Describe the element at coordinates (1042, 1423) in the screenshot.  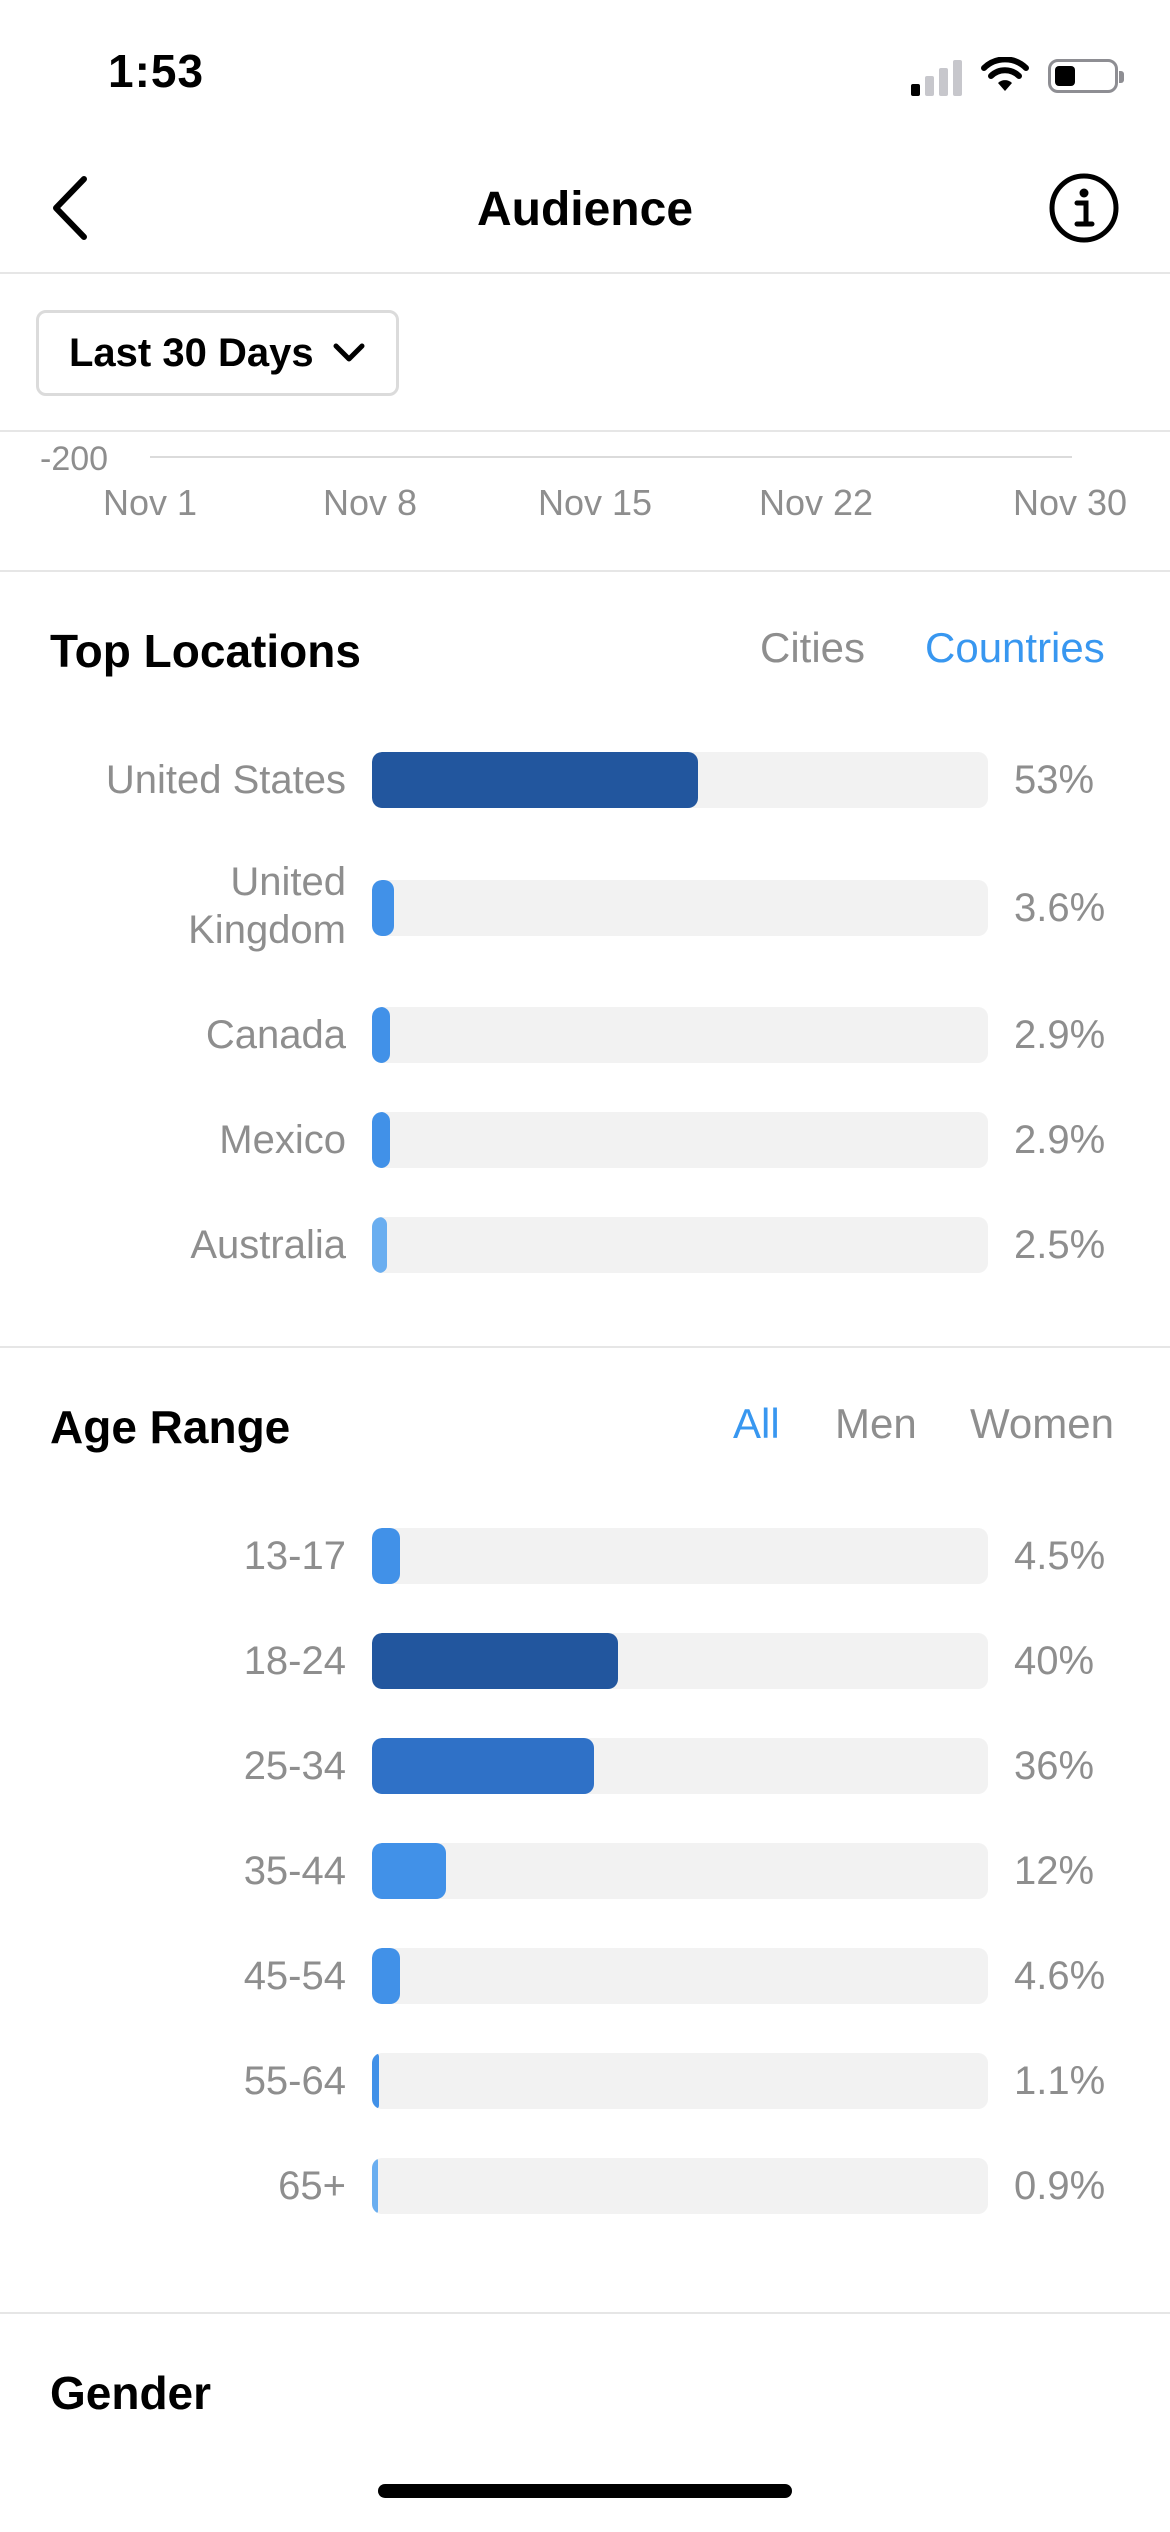
I see `tab-women: Women` at that location.